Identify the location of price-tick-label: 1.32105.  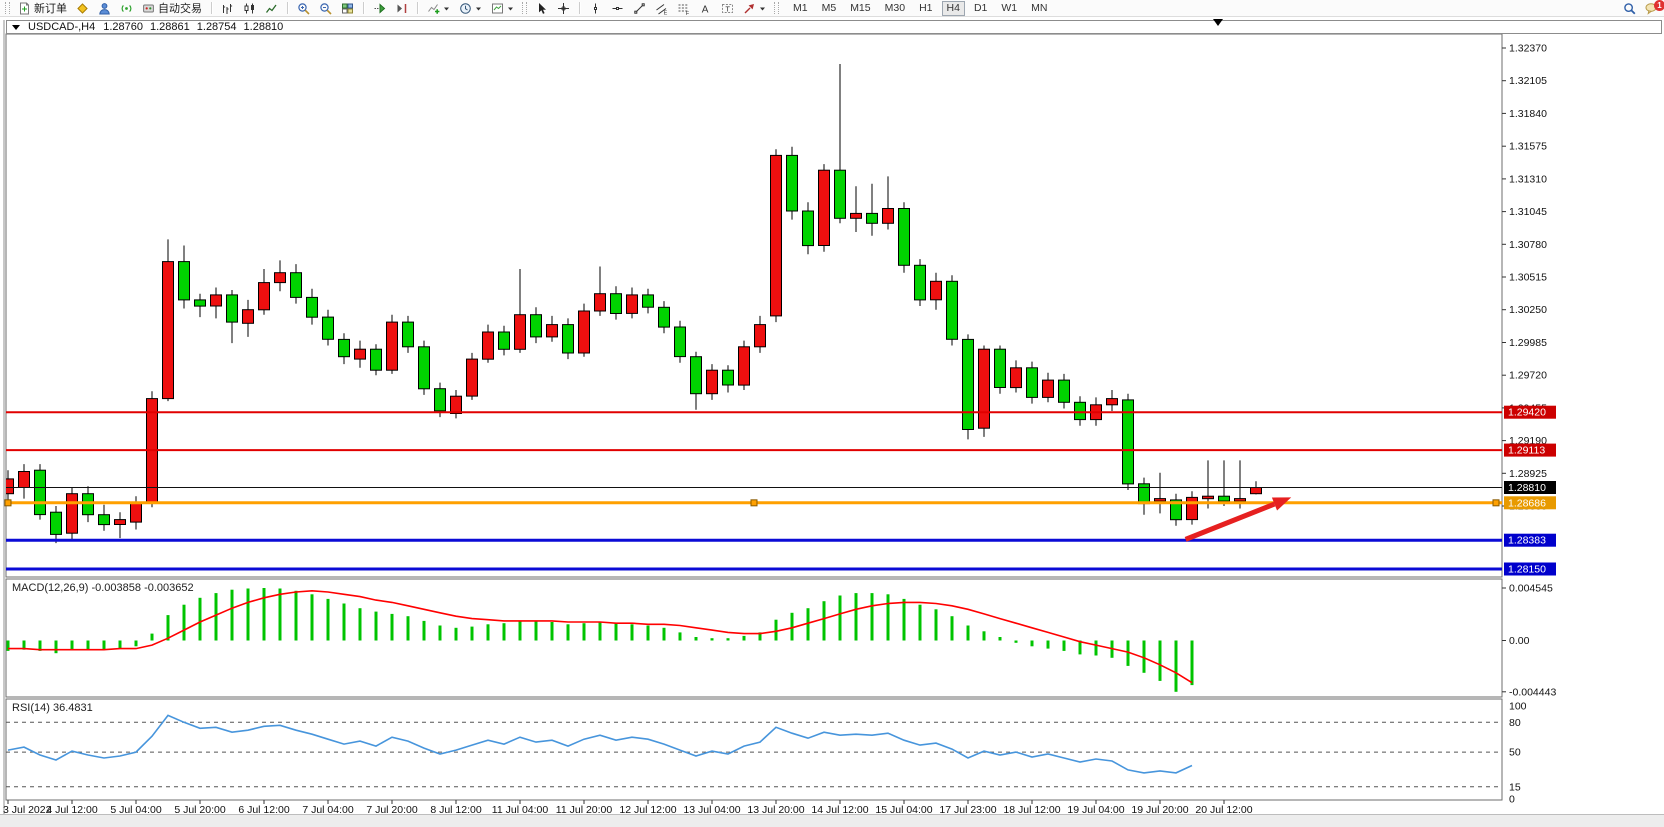
(1528, 81).